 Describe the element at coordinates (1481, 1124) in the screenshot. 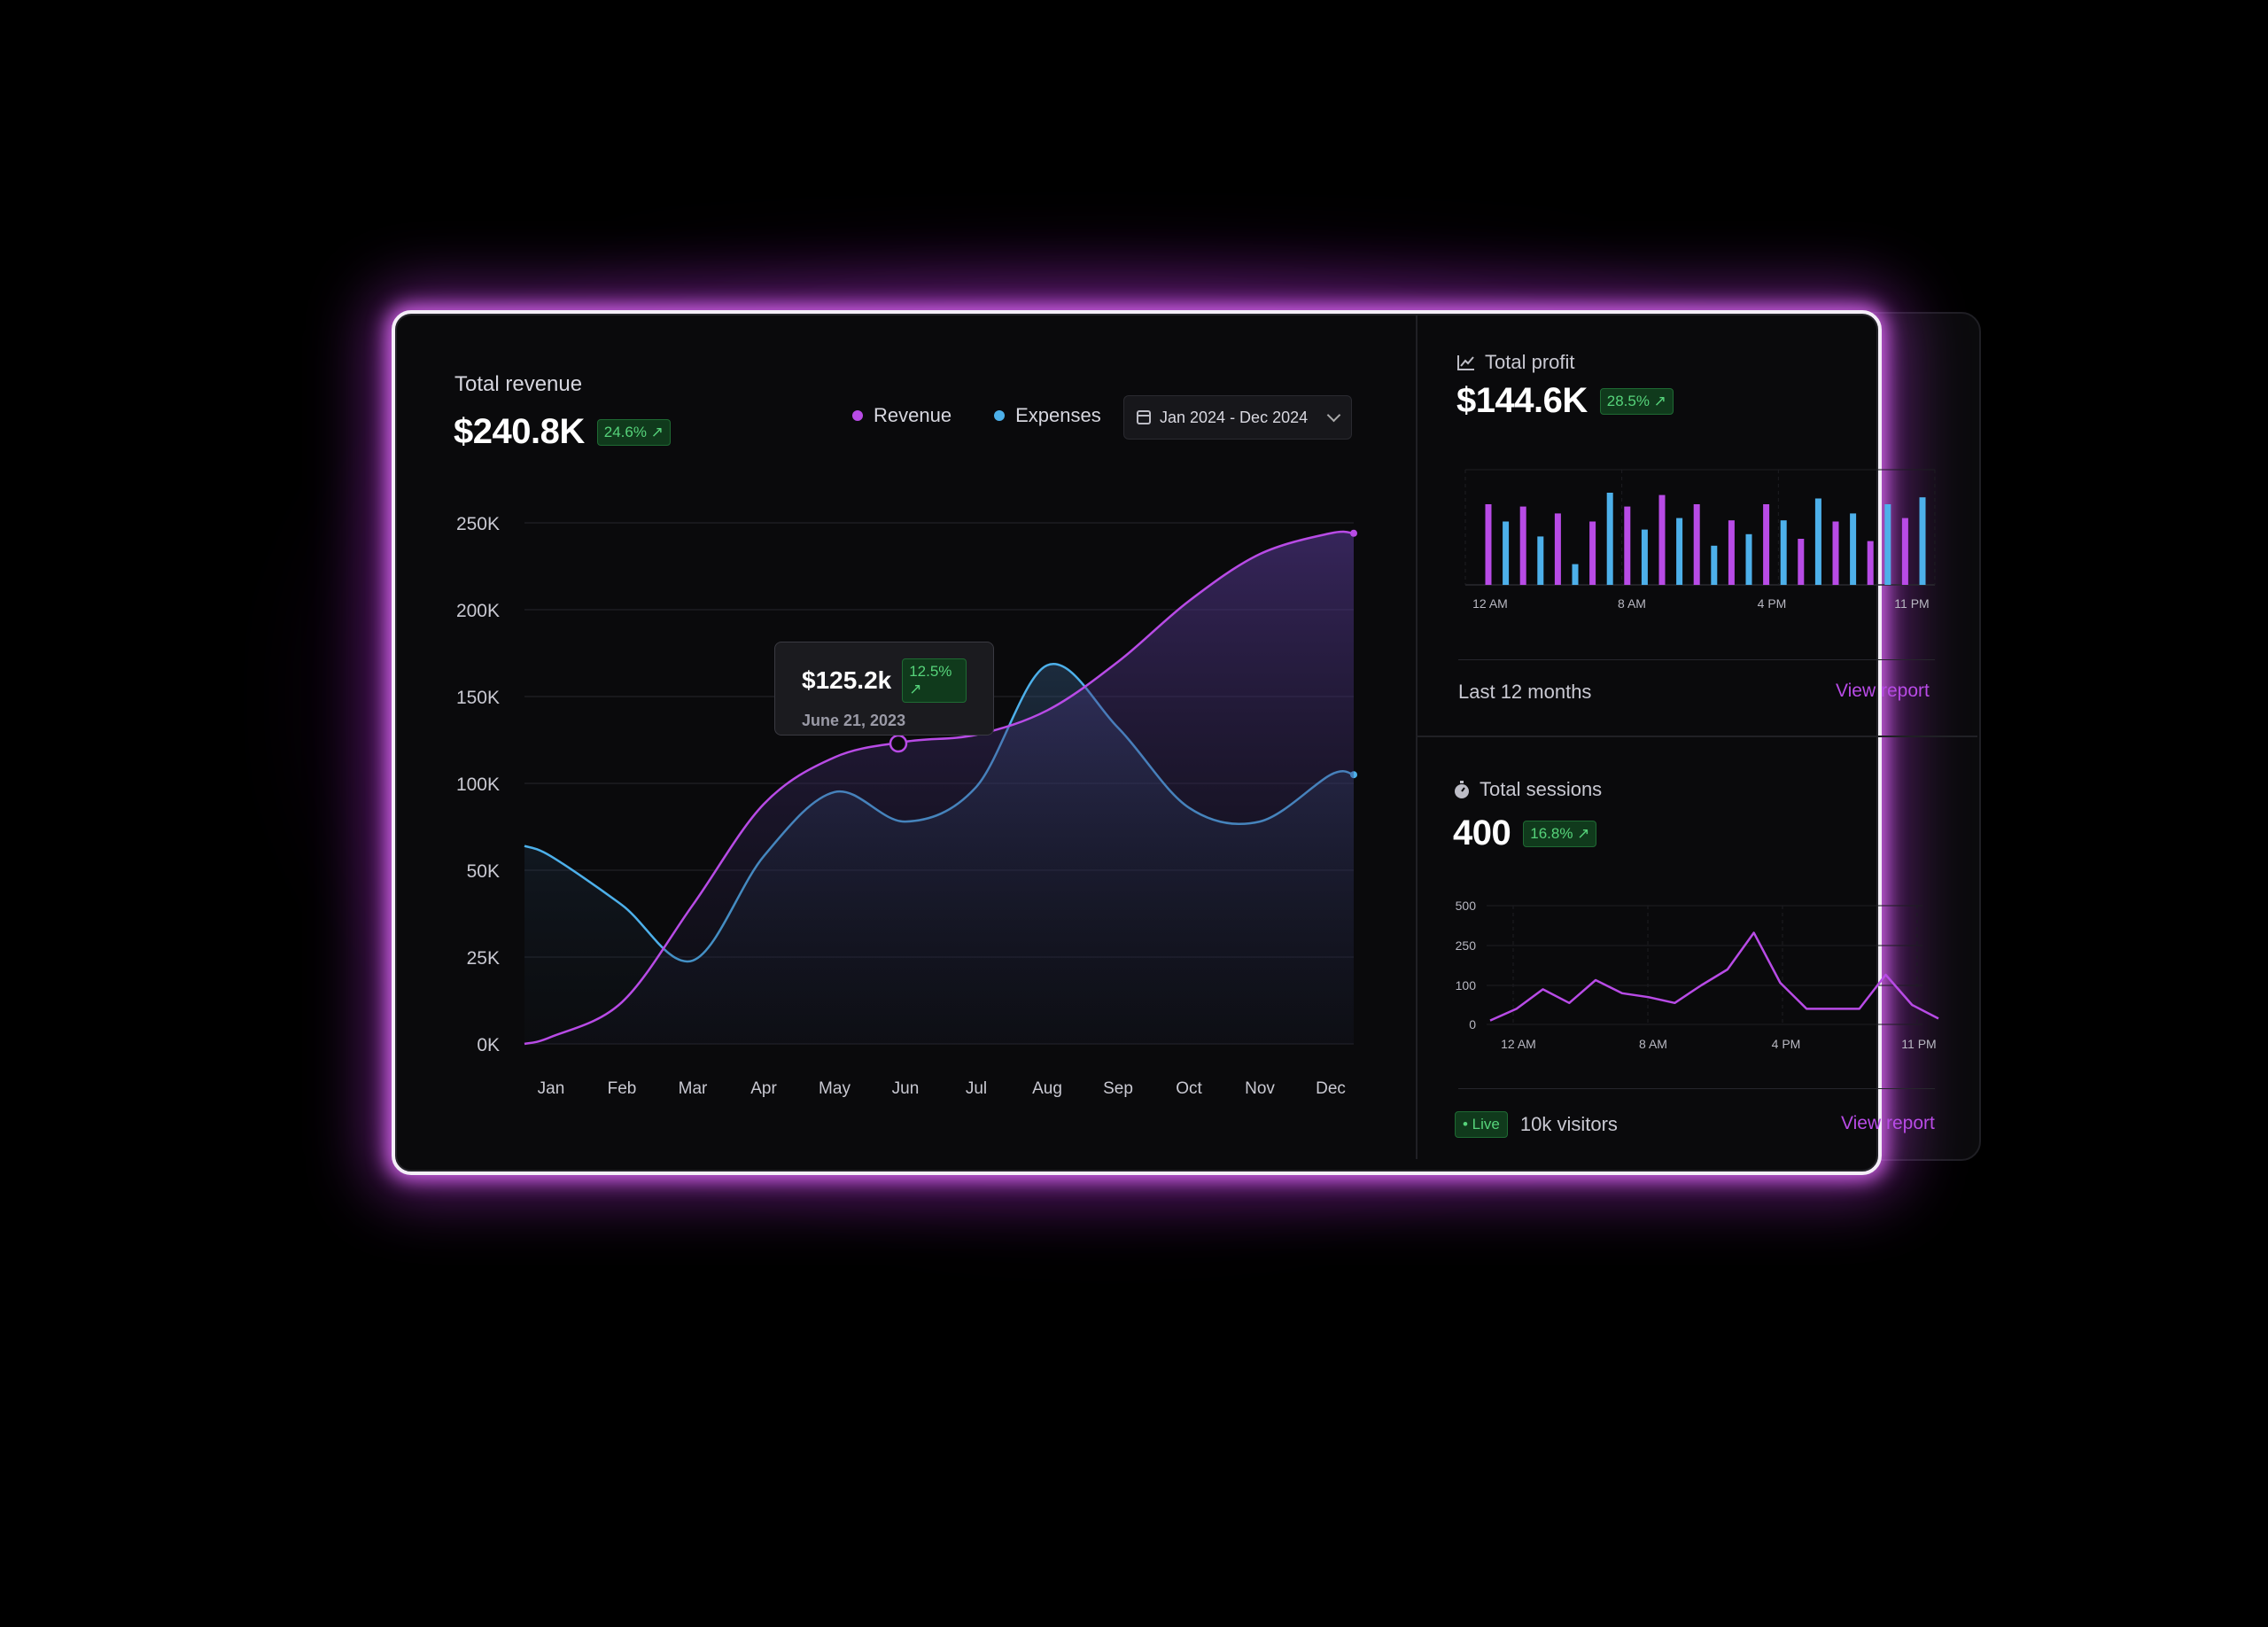

I see `live-badge: • Live` at that location.